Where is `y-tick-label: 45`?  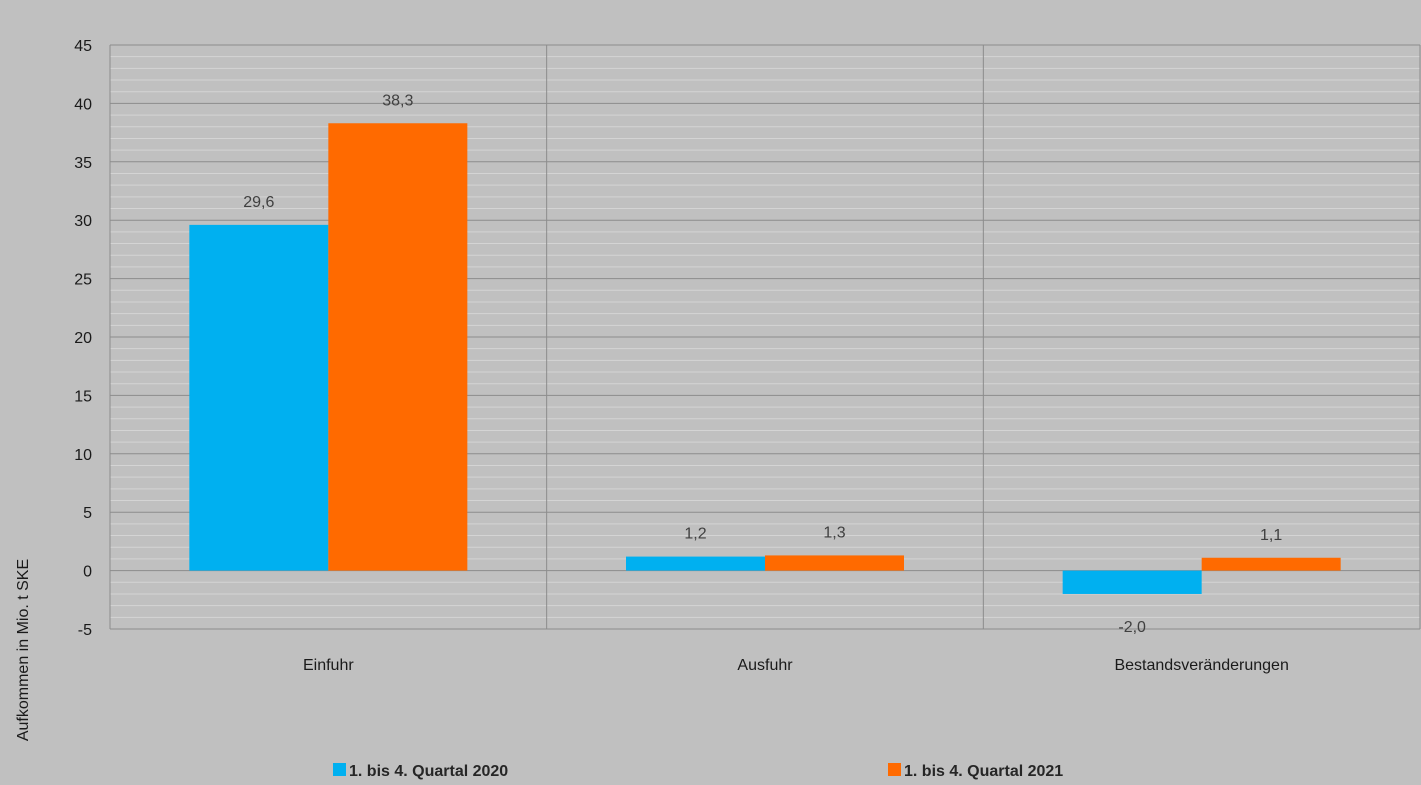 y-tick-label: 45 is located at coordinates (83, 46).